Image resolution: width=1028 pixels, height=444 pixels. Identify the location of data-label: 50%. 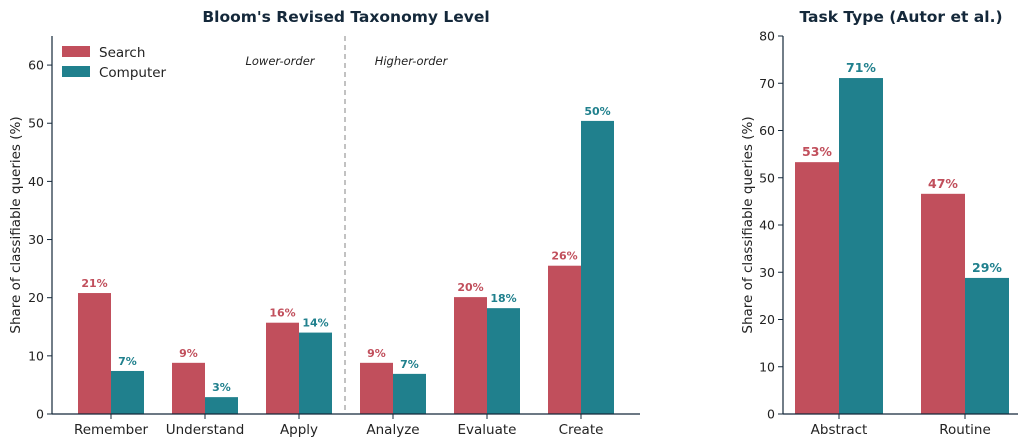
(597, 111).